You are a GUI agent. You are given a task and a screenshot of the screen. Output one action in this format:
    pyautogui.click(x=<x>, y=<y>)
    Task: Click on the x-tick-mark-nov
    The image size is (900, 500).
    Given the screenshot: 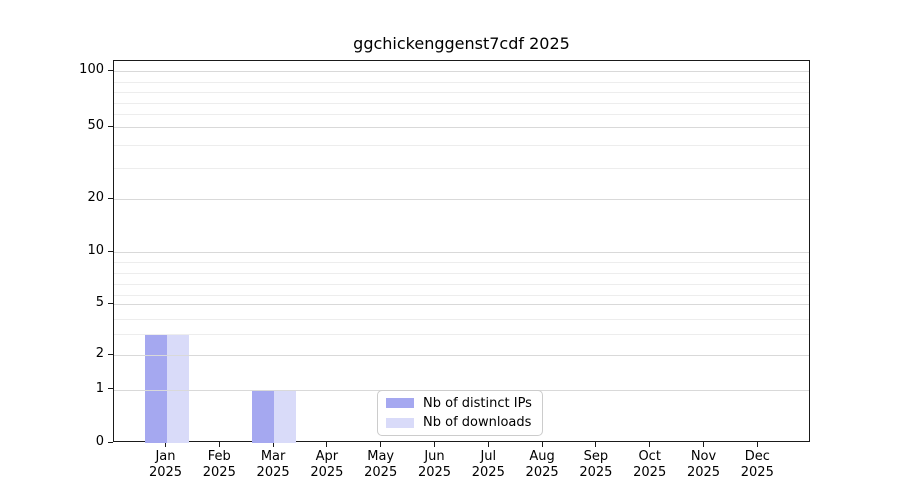 What is the action you would take?
    pyautogui.click(x=703, y=444)
    